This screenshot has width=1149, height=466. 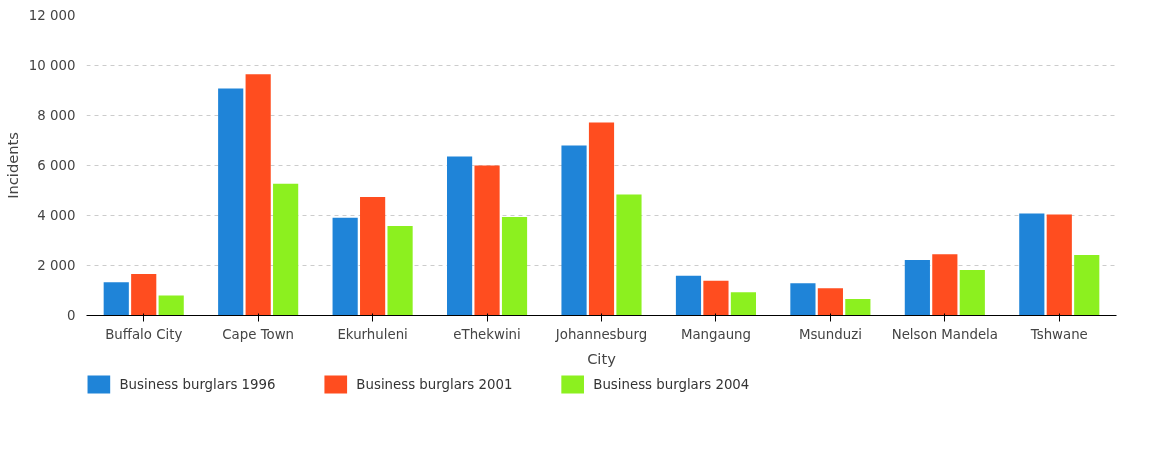 What do you see at coordinates (258, 334) in the screenshot?
I see `x-tick-label: Cape Town` at bounding box center [258, 334].